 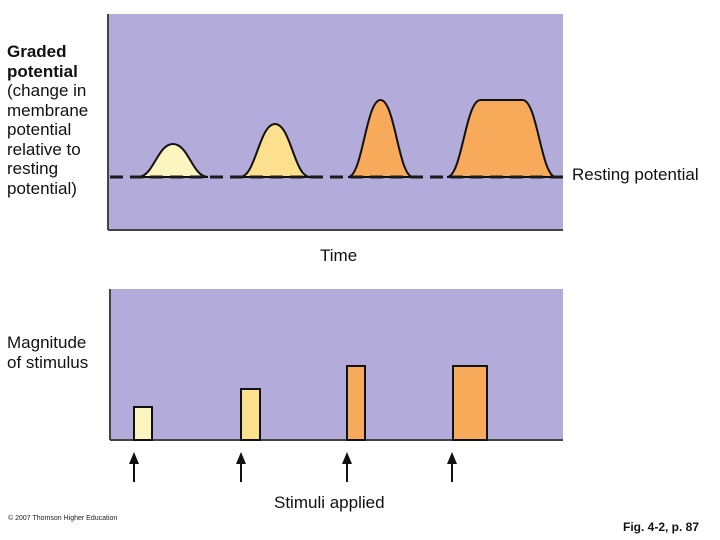 What do you see at coordinates (310, 403) in the screenshot?
I see `stimulus-bars` at bounding box center [310, 403].